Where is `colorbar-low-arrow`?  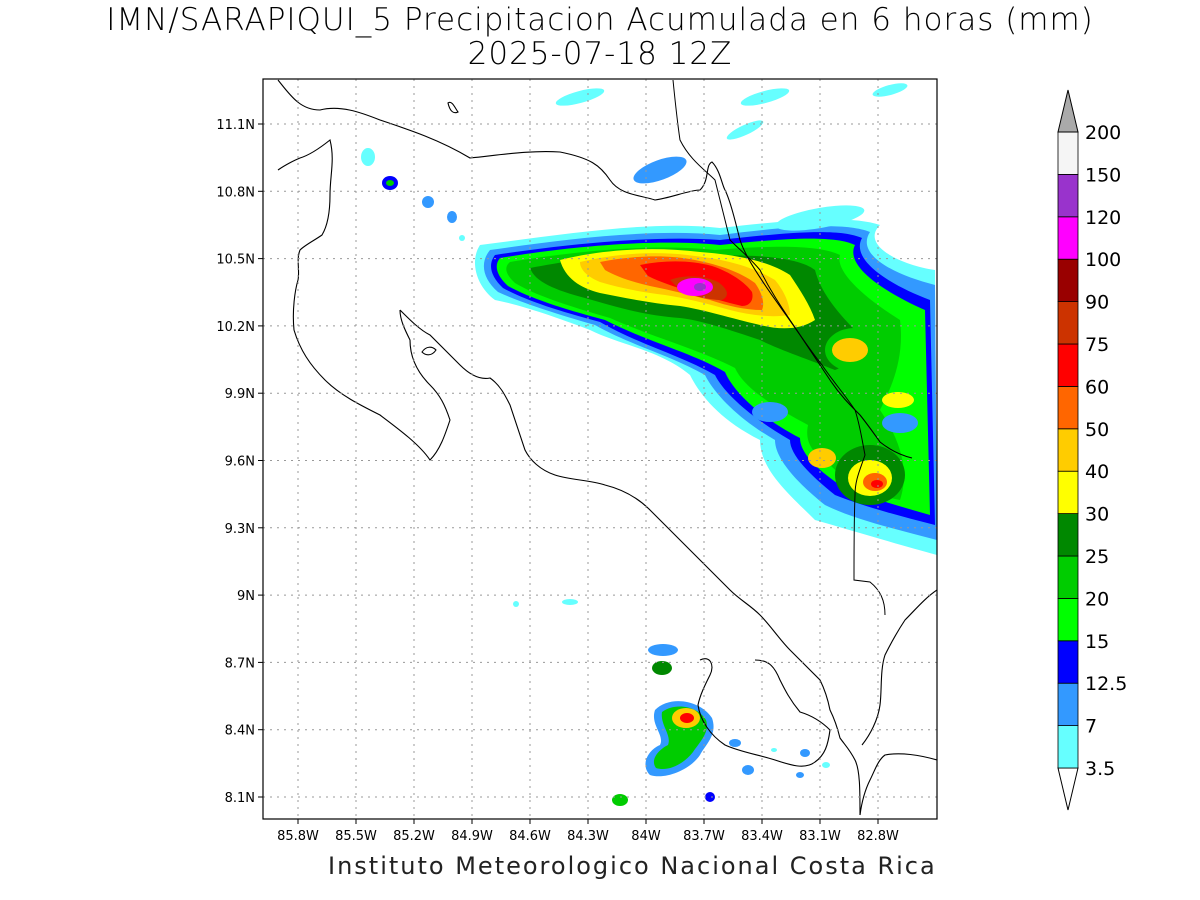
colorbar-low-arrow is located at coordinates (1068, 789).